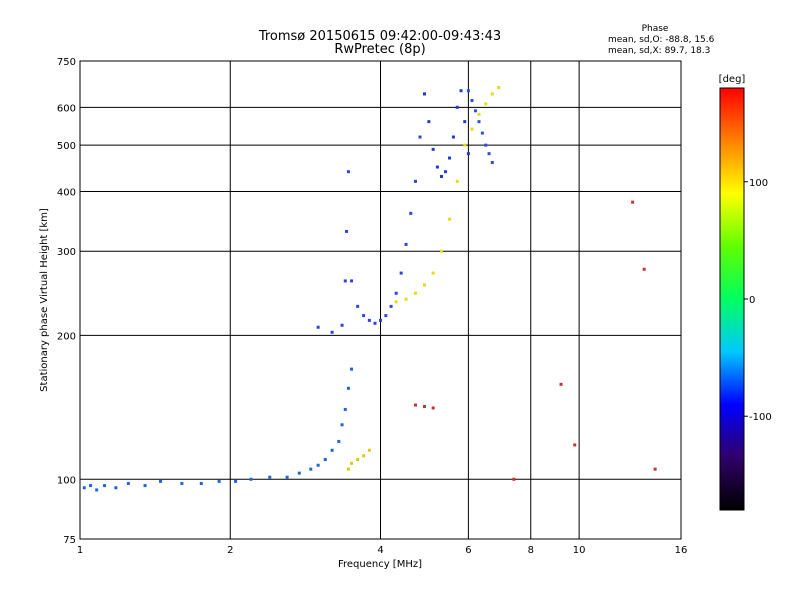  Describe the element at coordinates (752, 300) in the screenshot. I see `colorbar-tick-label: 0` at that location.